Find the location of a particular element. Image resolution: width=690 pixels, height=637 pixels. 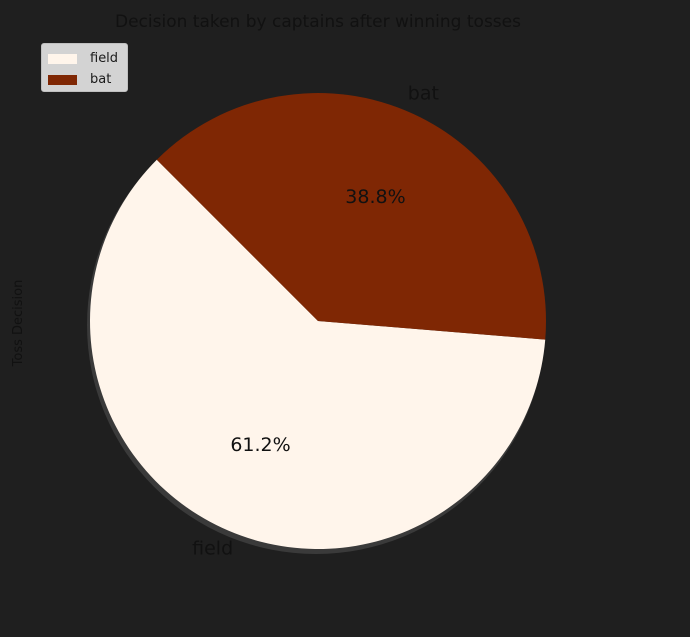

pie-pct-label-field: 61.2% is located at coordinates (260, 445).